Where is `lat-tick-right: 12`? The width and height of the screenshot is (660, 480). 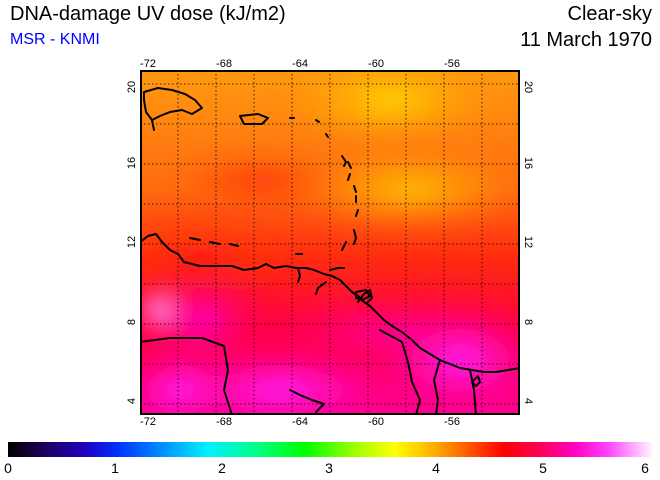 lat-tick-right: 12 is located at coordinates (528, 242).